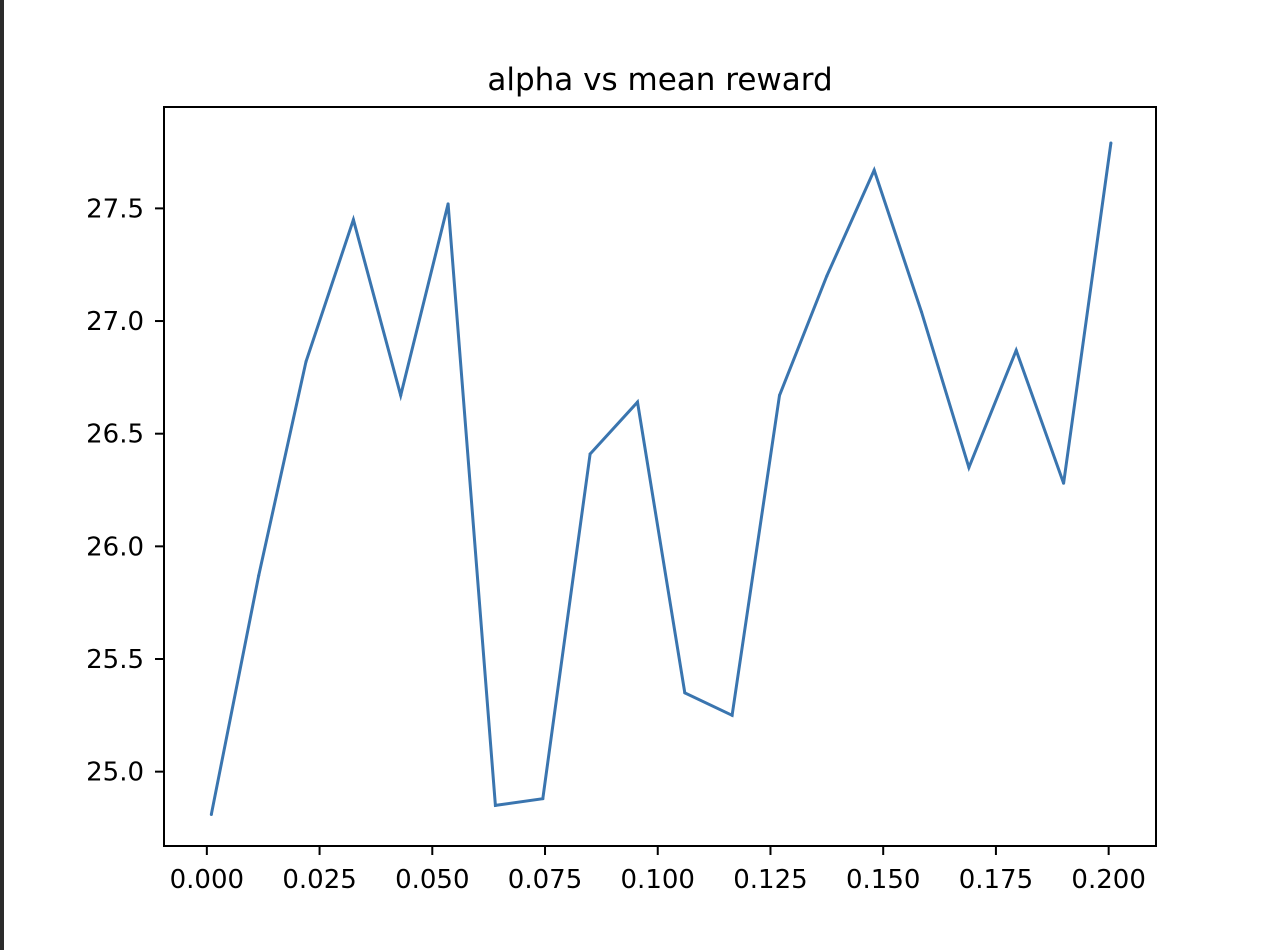 The image size is (1284, 950). Describe the element at coordinates (1108, 880) in the screenshot. I see `x-tick-label: 0.200` at that location.